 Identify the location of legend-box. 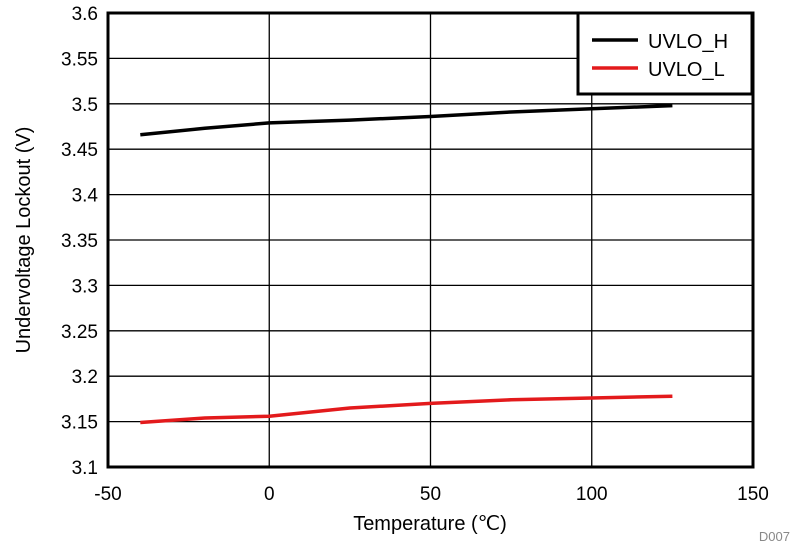
(665, 53).